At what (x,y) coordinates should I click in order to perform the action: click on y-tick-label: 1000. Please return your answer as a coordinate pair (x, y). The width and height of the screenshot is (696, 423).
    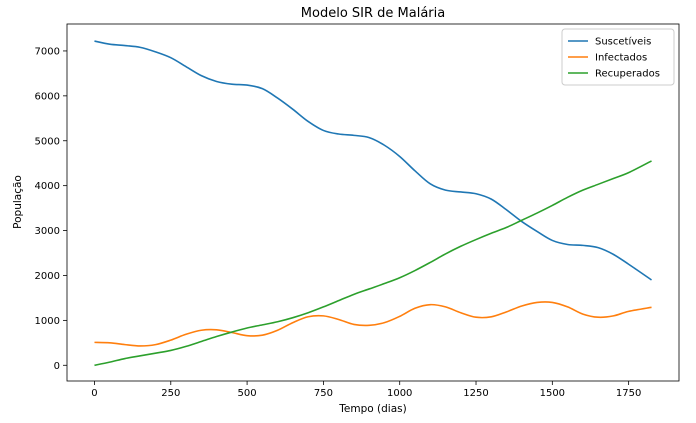
    Looking at the image, I should click on (47, 321).